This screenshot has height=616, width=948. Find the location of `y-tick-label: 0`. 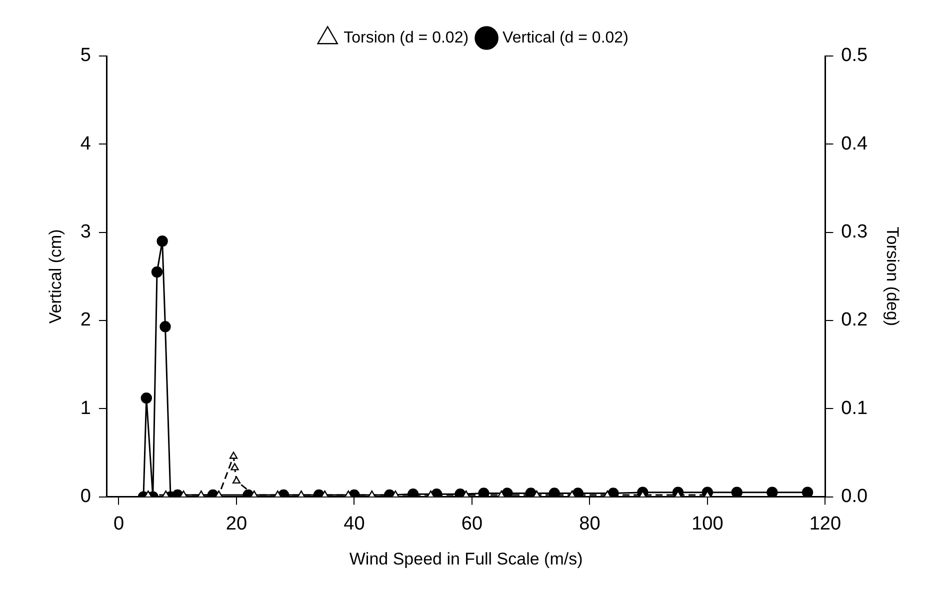

y-tick-label: 0 is located at coordinates (85, 497).